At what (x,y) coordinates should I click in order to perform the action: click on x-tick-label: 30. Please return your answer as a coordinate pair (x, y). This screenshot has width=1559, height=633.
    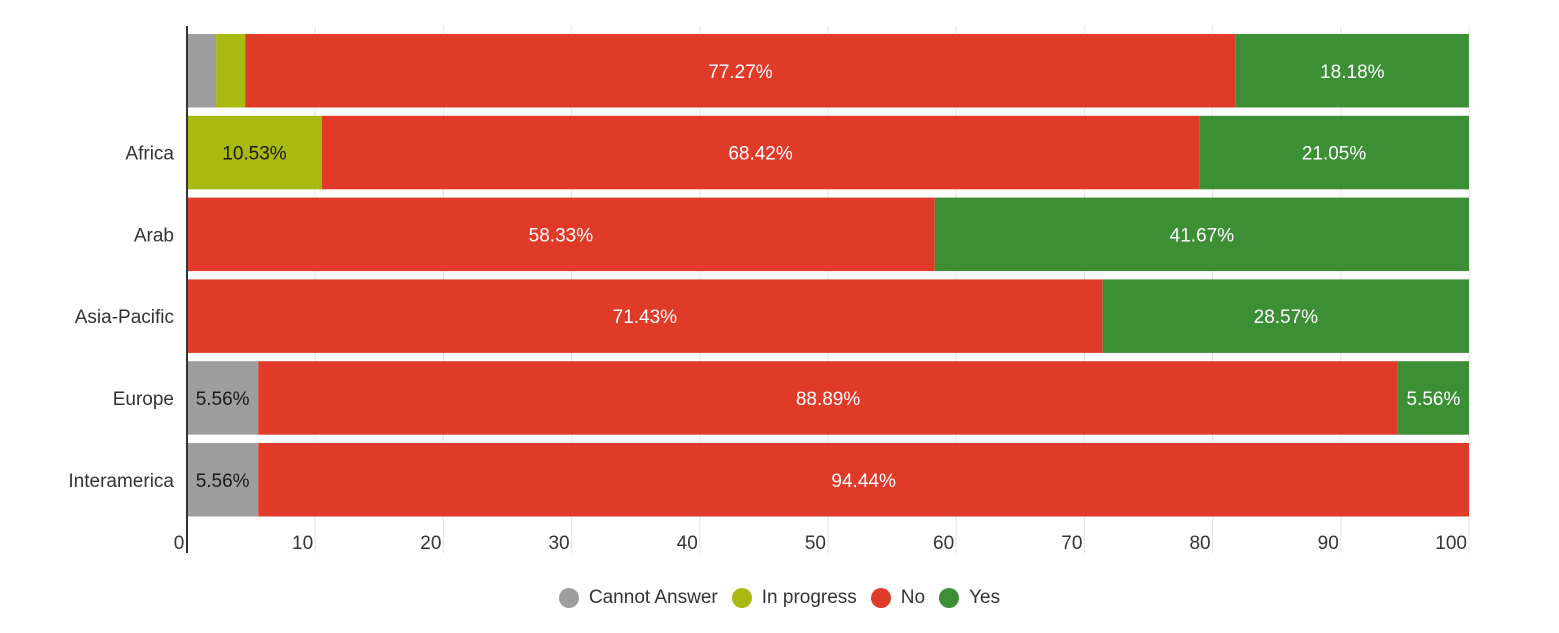
    Looking at the image, I should click on (558, 543).